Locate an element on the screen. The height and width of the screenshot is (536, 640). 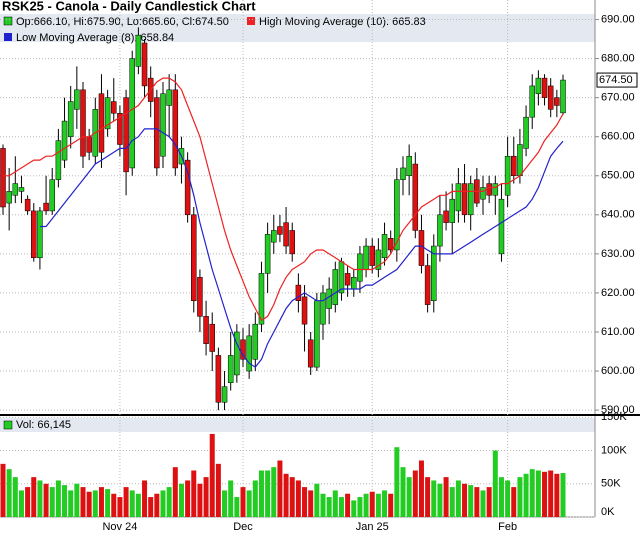
volume-label: Vol: 66,145 is located at coordinates (43, 425).